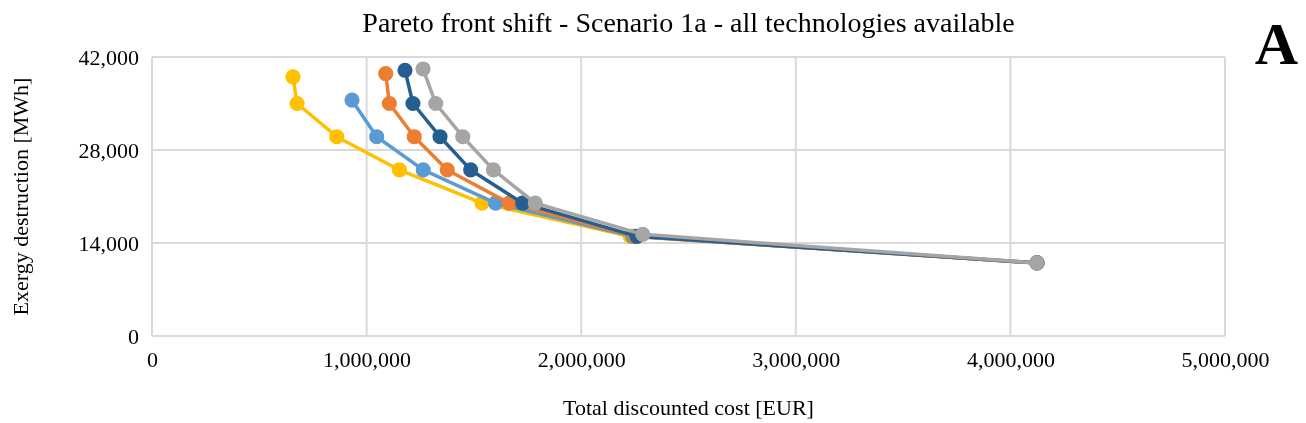 The image size is (1306, 423). What do you see at coordinates (796, 359) in the screenshot?
I see `x-tick-label: 3,000,000` at bounding box center [796, 359].